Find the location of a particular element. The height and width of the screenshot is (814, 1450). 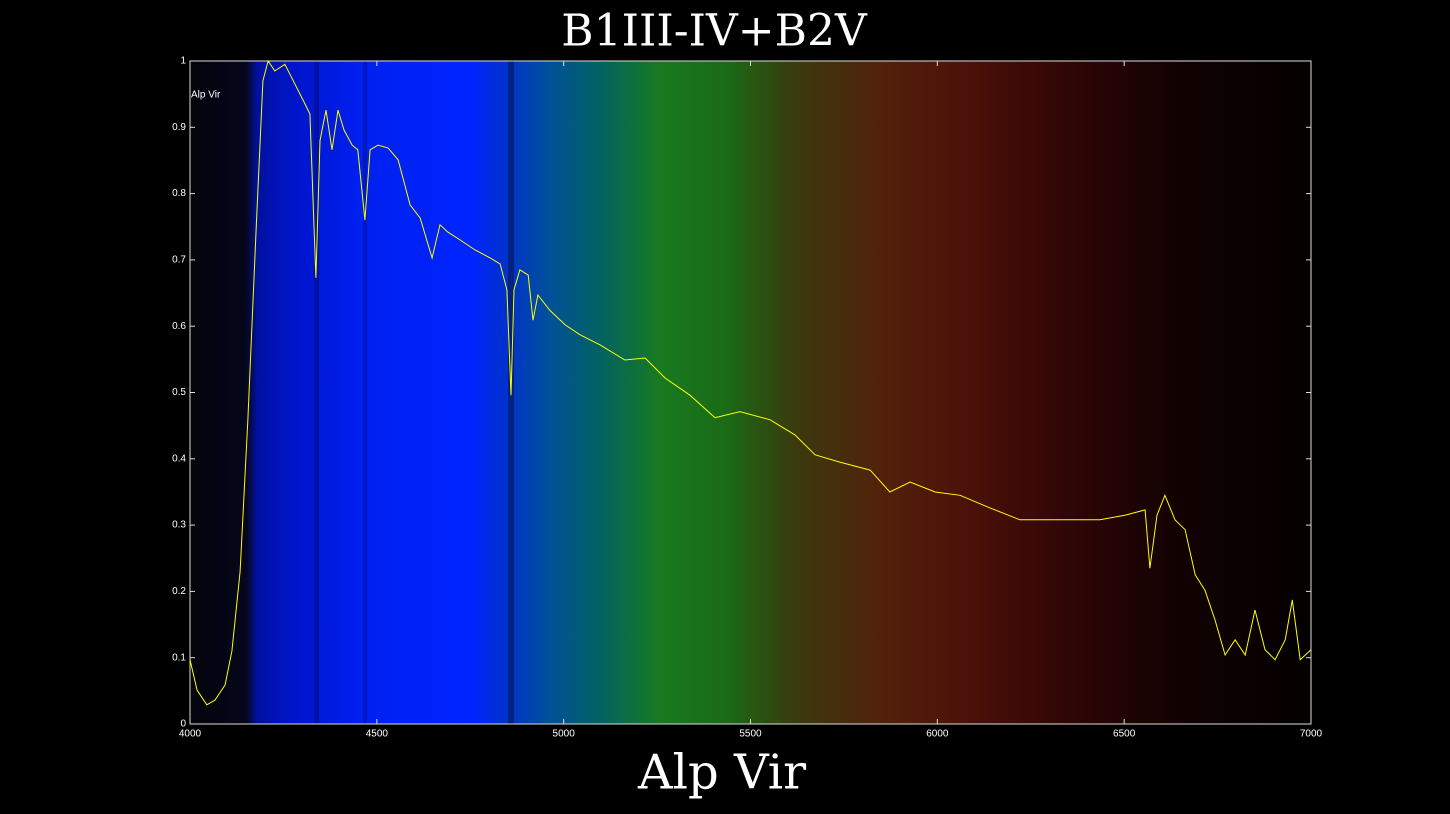

x-tick-label: 4500 is located at coordinates (377, 734).